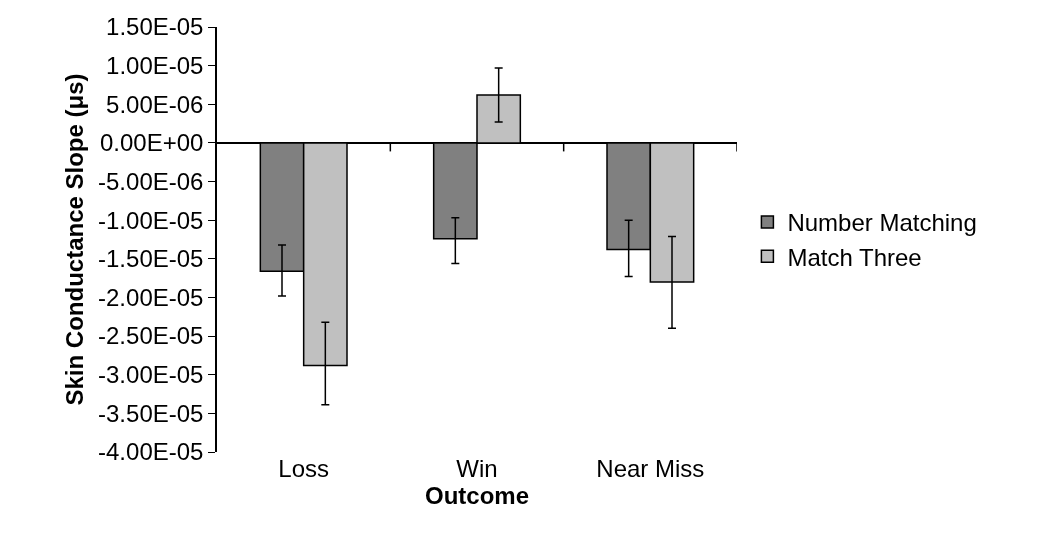 This screenshot has height=536, width=1053. I want to click on y-tick-label: 1.00E-05, so click(155, 66).